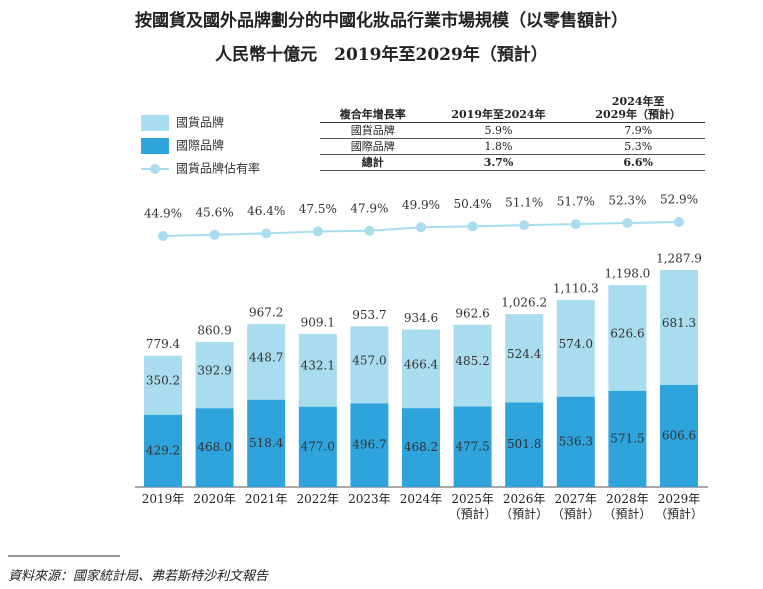 This screenshot has width=763, height=589. What do you see at coordinates (678, 506) in the screenshot?
I see `x-tick-label: 2029年 （預計）` at bounding box center [678, 506].